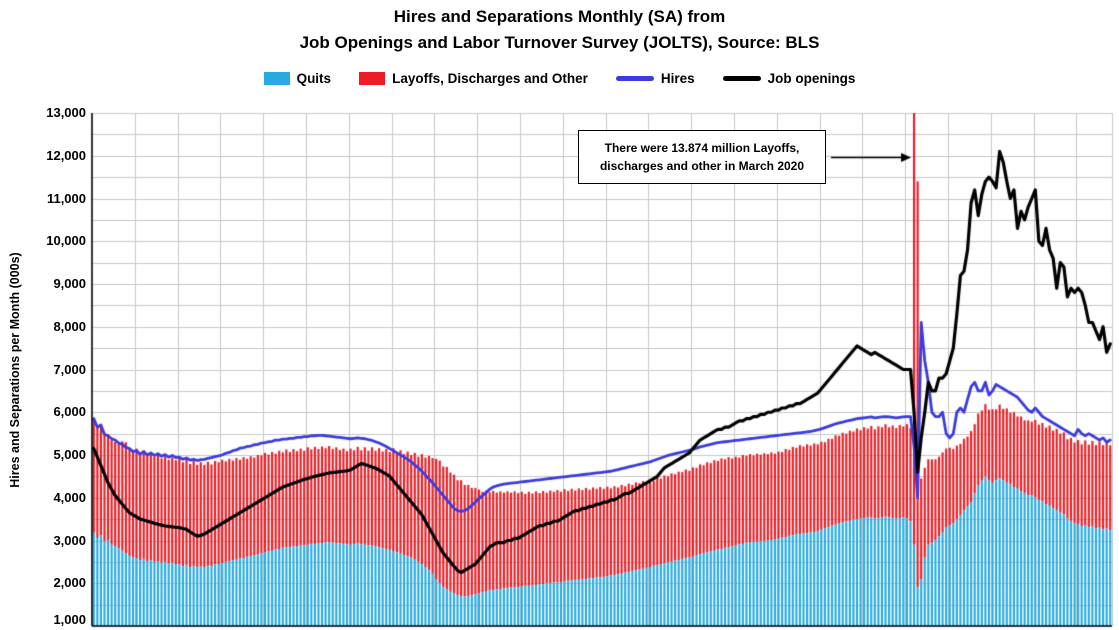 The height and width of the screenshot is (630, 1119). What do you see at coordinates (66, 155) in the screenshot?
I see `y-axis-tick-label: 12,000` at bounding box center [66, 155].